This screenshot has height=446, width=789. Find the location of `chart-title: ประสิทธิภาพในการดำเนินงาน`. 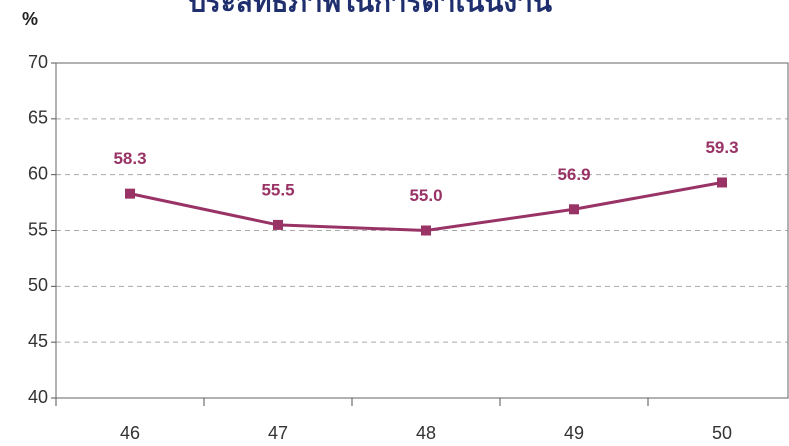

chart-title: ประสิทธิภาพในการดำเนินงาน is located at coordinates (370, 8).